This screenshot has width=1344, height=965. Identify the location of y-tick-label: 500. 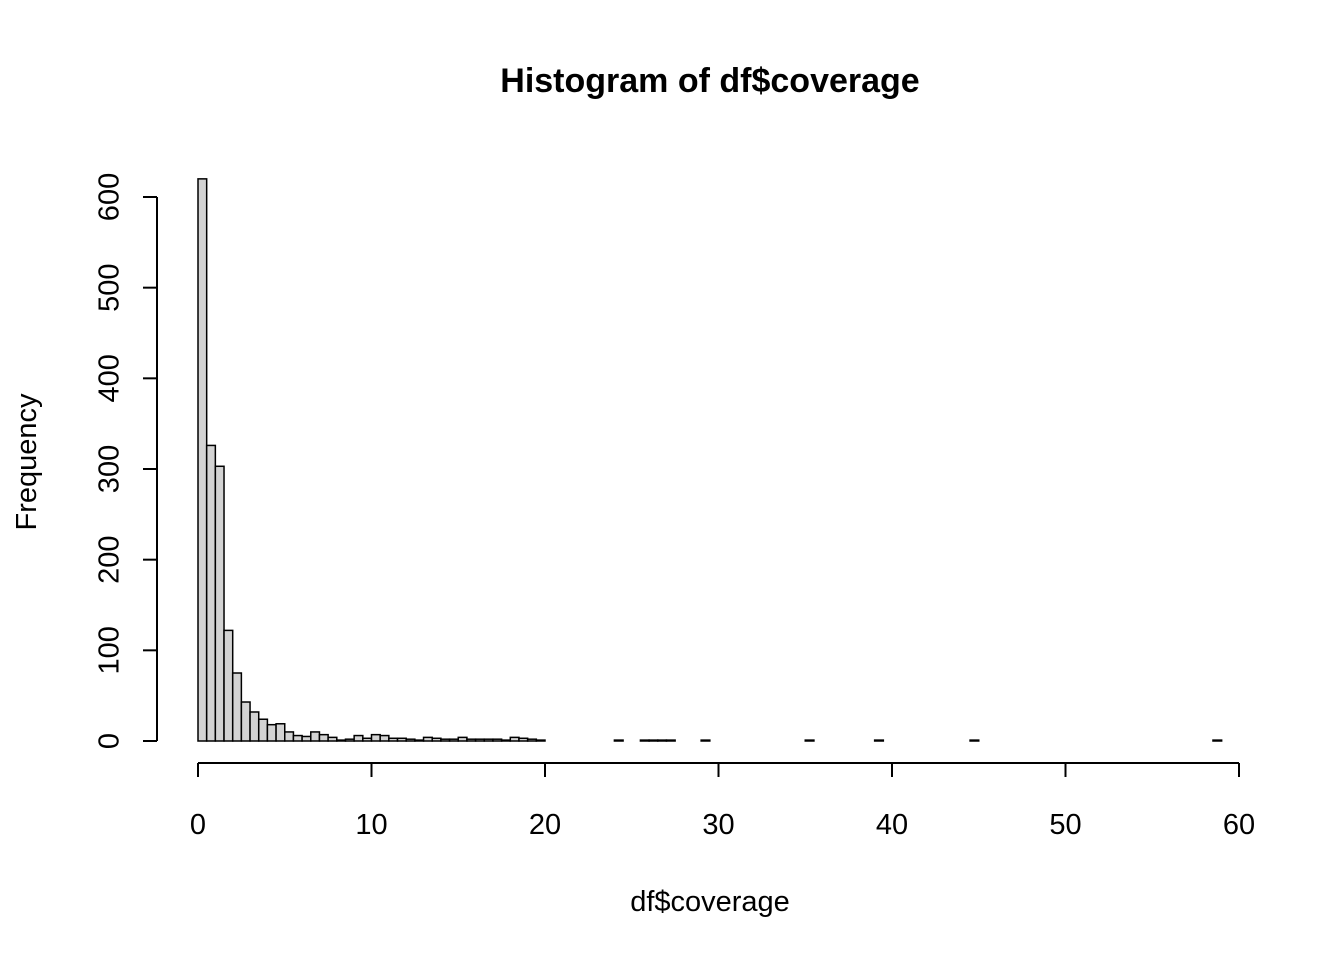
(110, 287).